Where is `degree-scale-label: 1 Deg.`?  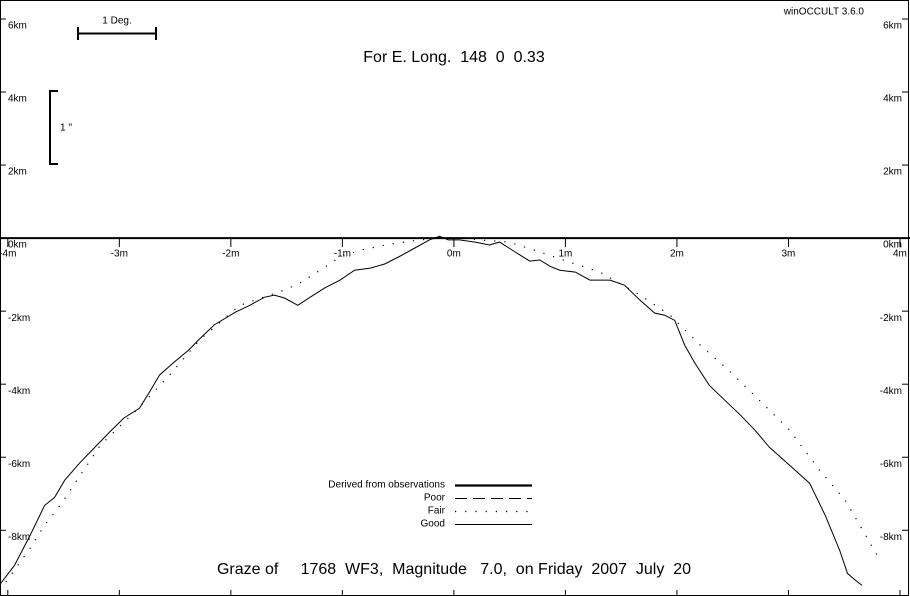
degree-scale-label: 1 Deg. is located at coordinates (116, 21).